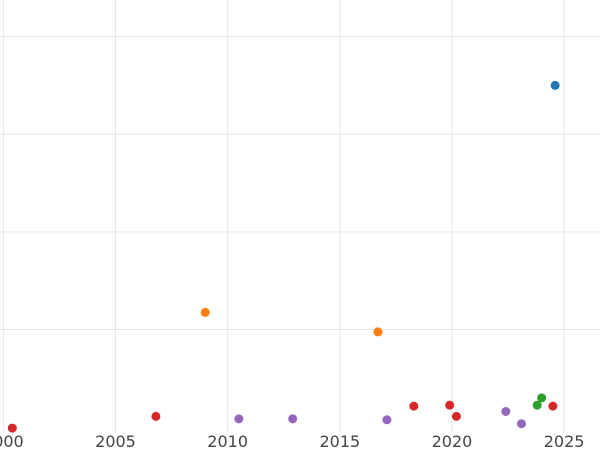 The height and width of the screenshot is (450, 600). What do you see at coordinates (12, 441) in the screenshot?
I see `x-tick-label-2000: 2000` at bounding box center [12, 441].